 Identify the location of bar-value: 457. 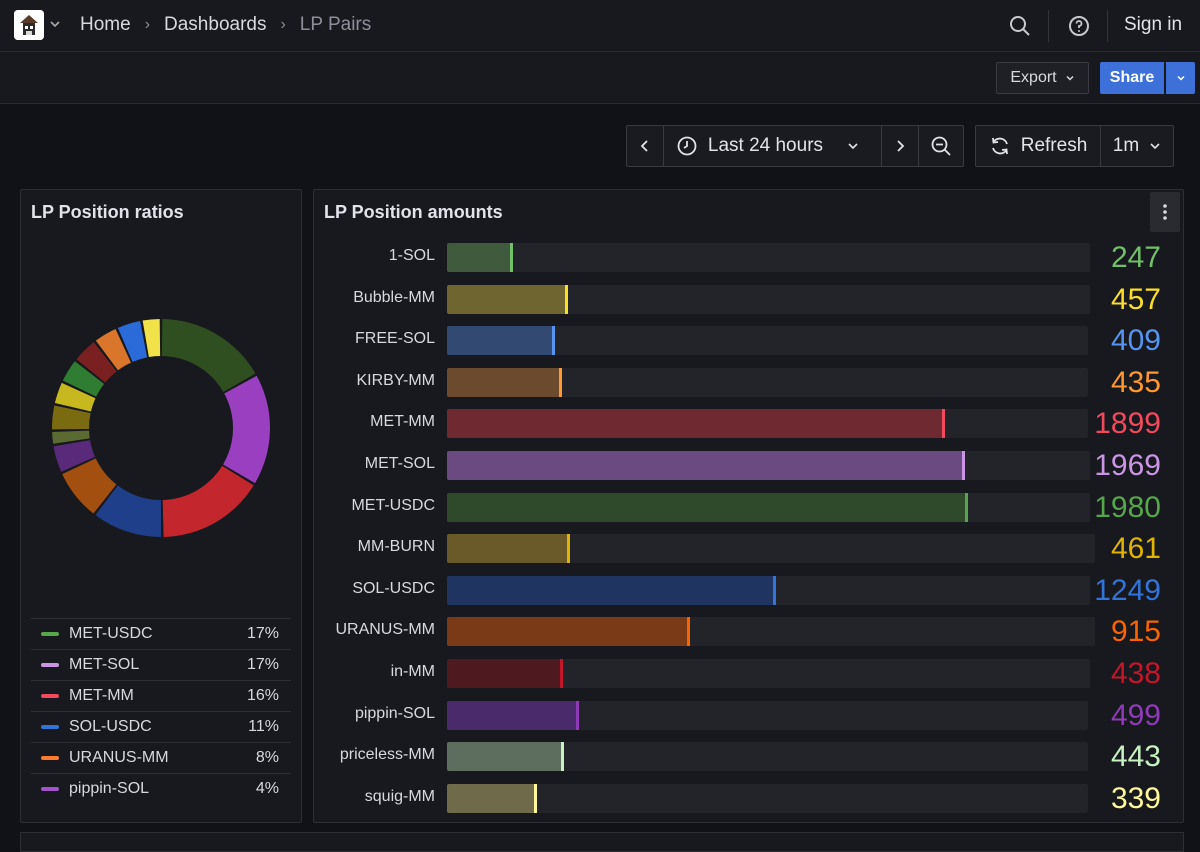
(1135, 299).